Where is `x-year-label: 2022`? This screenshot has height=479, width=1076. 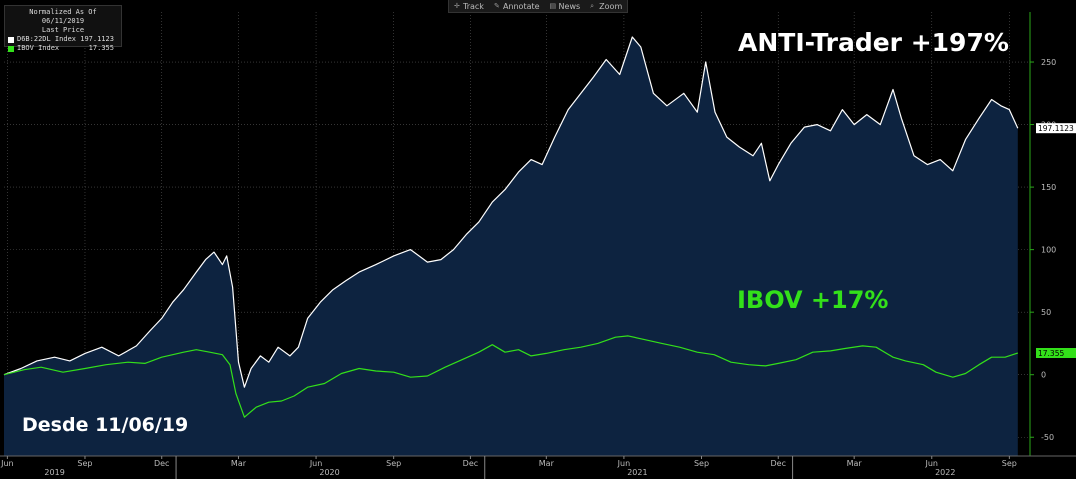 x-year-label: 2022 is located at coordinates (945, 472).